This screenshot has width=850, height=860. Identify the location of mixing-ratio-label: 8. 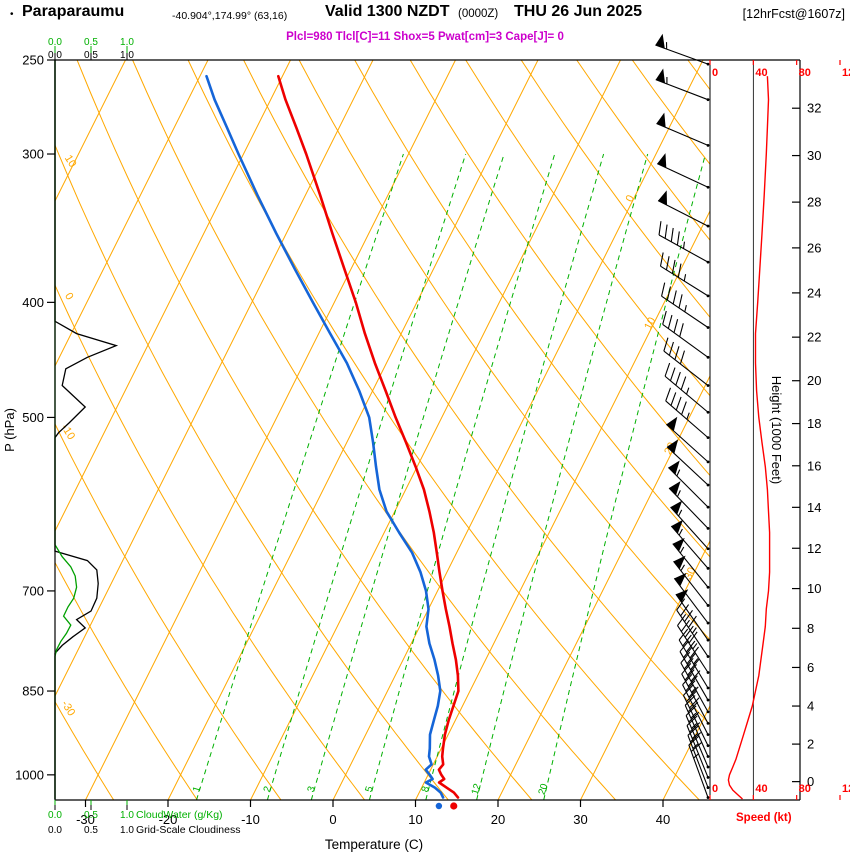
(426, 789).